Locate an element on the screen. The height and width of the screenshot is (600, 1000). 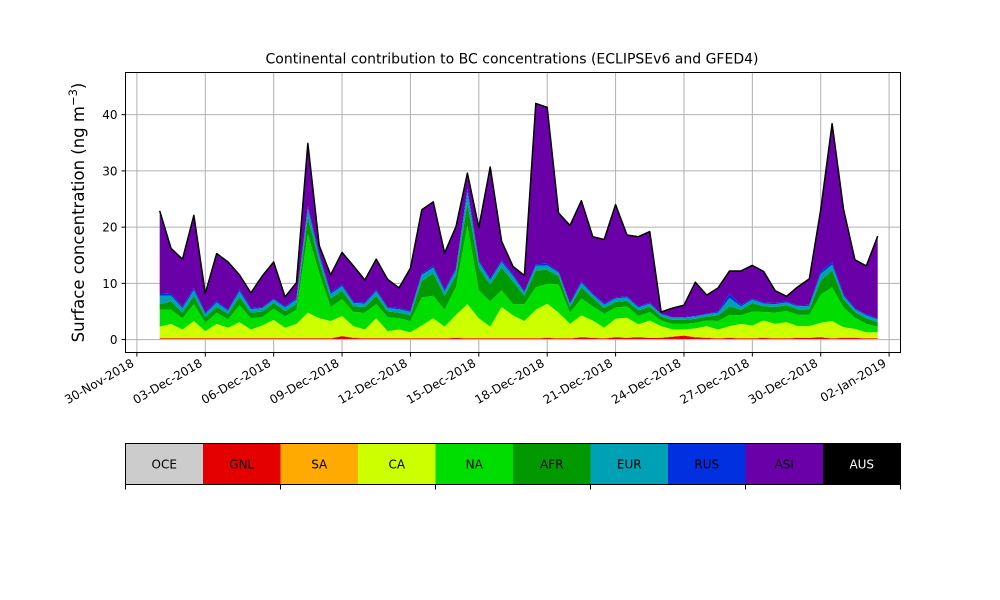
area-afr is located at coordinates (518, 264).